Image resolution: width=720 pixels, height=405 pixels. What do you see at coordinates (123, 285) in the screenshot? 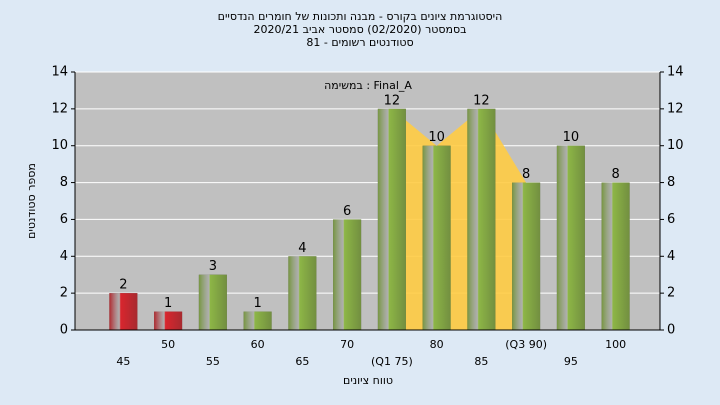
I see `value-label: 2` at bounding box center [123, 285].